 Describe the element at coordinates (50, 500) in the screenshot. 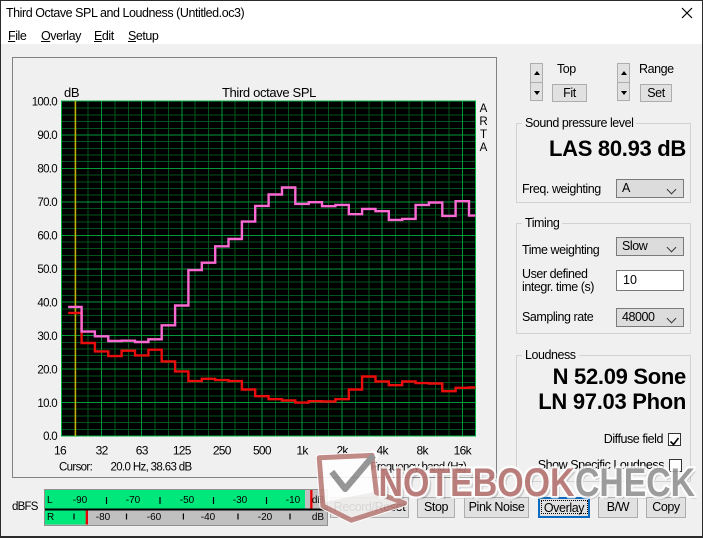

I see `svg-text: L` at that location.